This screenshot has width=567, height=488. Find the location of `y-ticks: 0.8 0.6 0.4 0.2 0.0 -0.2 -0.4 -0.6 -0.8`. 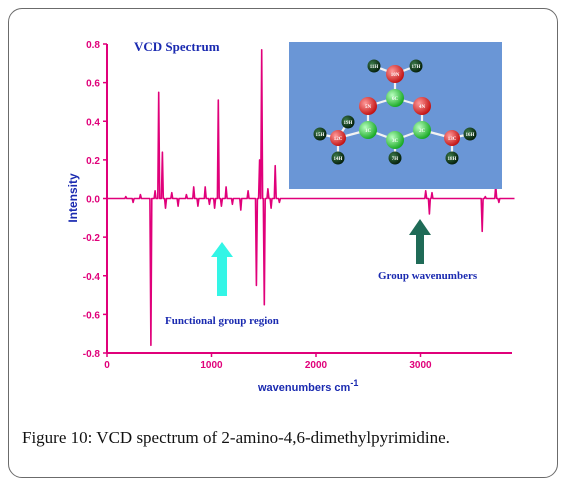

y-ticks: 0.8 0.6 0.4 0.2 0.0 -0.2 -0.4 -0.6 -0.8 is located at coordinates (95, 200).